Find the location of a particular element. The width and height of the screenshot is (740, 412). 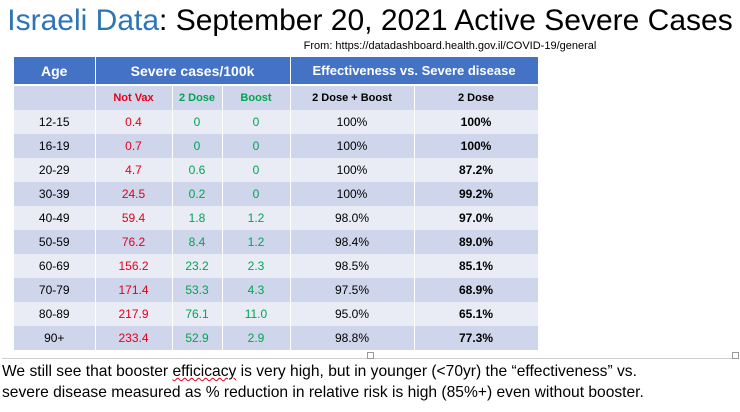

table-row: 90+ 233.4 52.9 2.9 98.8% 77.3% is located at coordinates (276, 338).